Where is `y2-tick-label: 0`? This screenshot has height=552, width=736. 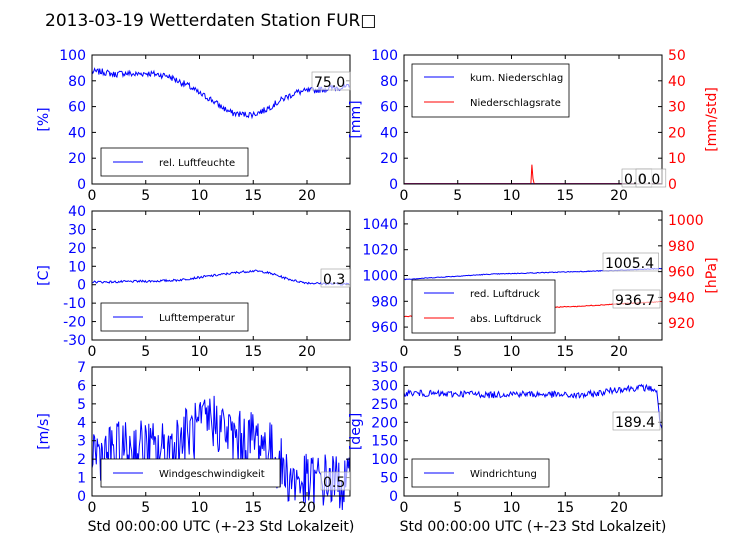 y2-tick-label: 0 is located at coordinates (672, 185).